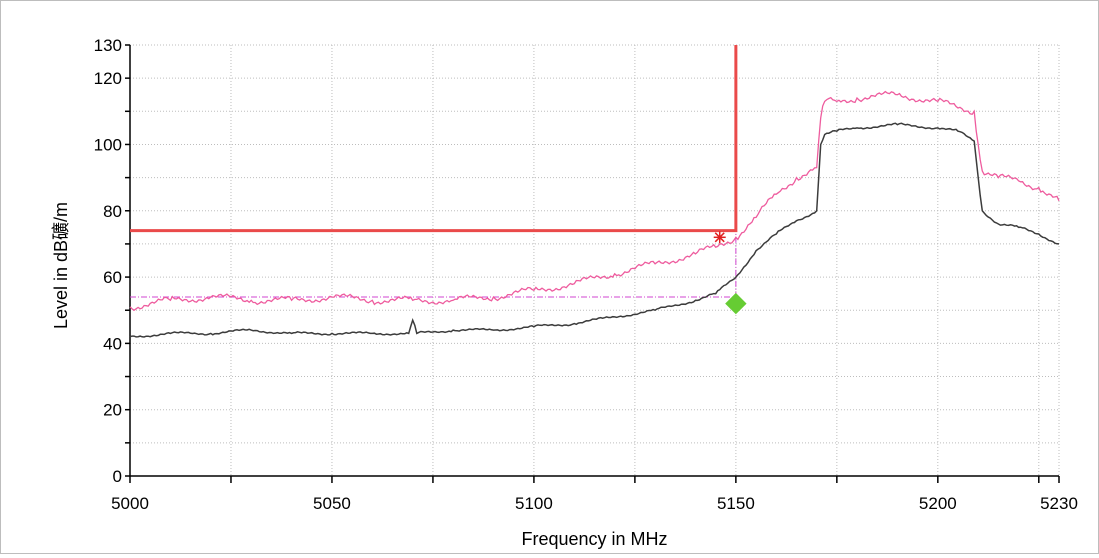  What do you see at coordinates (108, 78) in the screenshot?
I see `y-tick-label: 120` at bounding box center [108, 78].